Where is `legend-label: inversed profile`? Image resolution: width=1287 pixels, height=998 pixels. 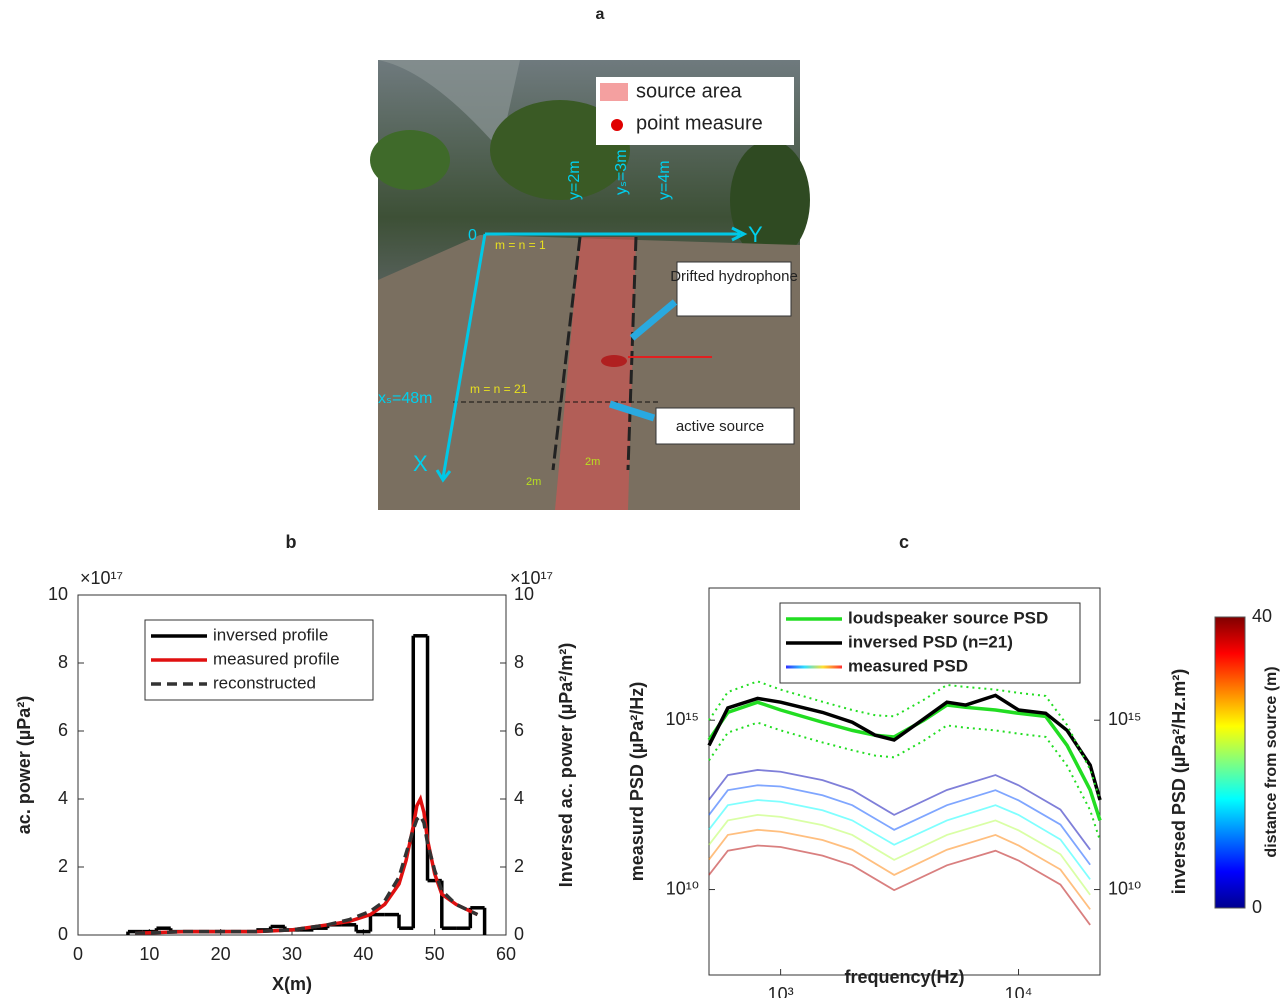
legend-label: inversed profile is located at coordinates (270, 634).